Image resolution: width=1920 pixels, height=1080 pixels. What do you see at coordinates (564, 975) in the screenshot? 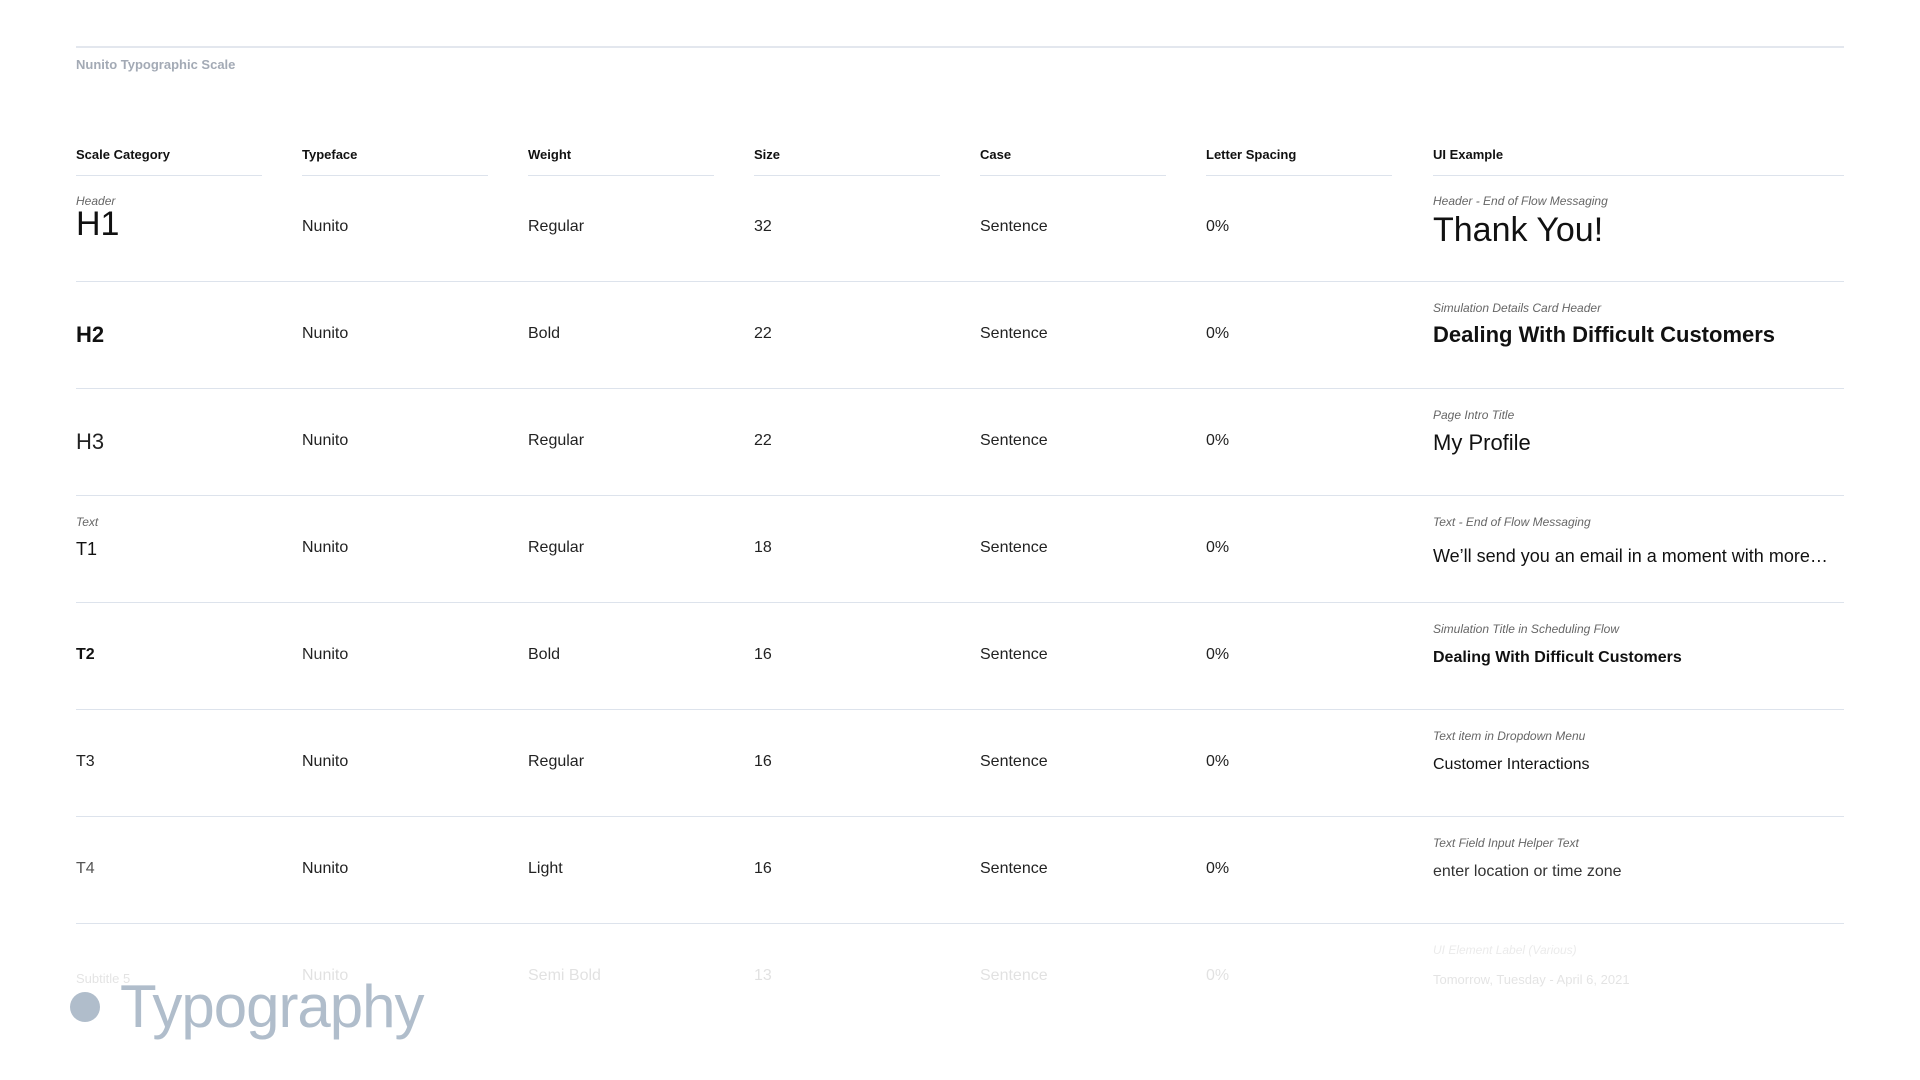
I see `cell-weight: Semi Bold` at bounding box center [564, 975].